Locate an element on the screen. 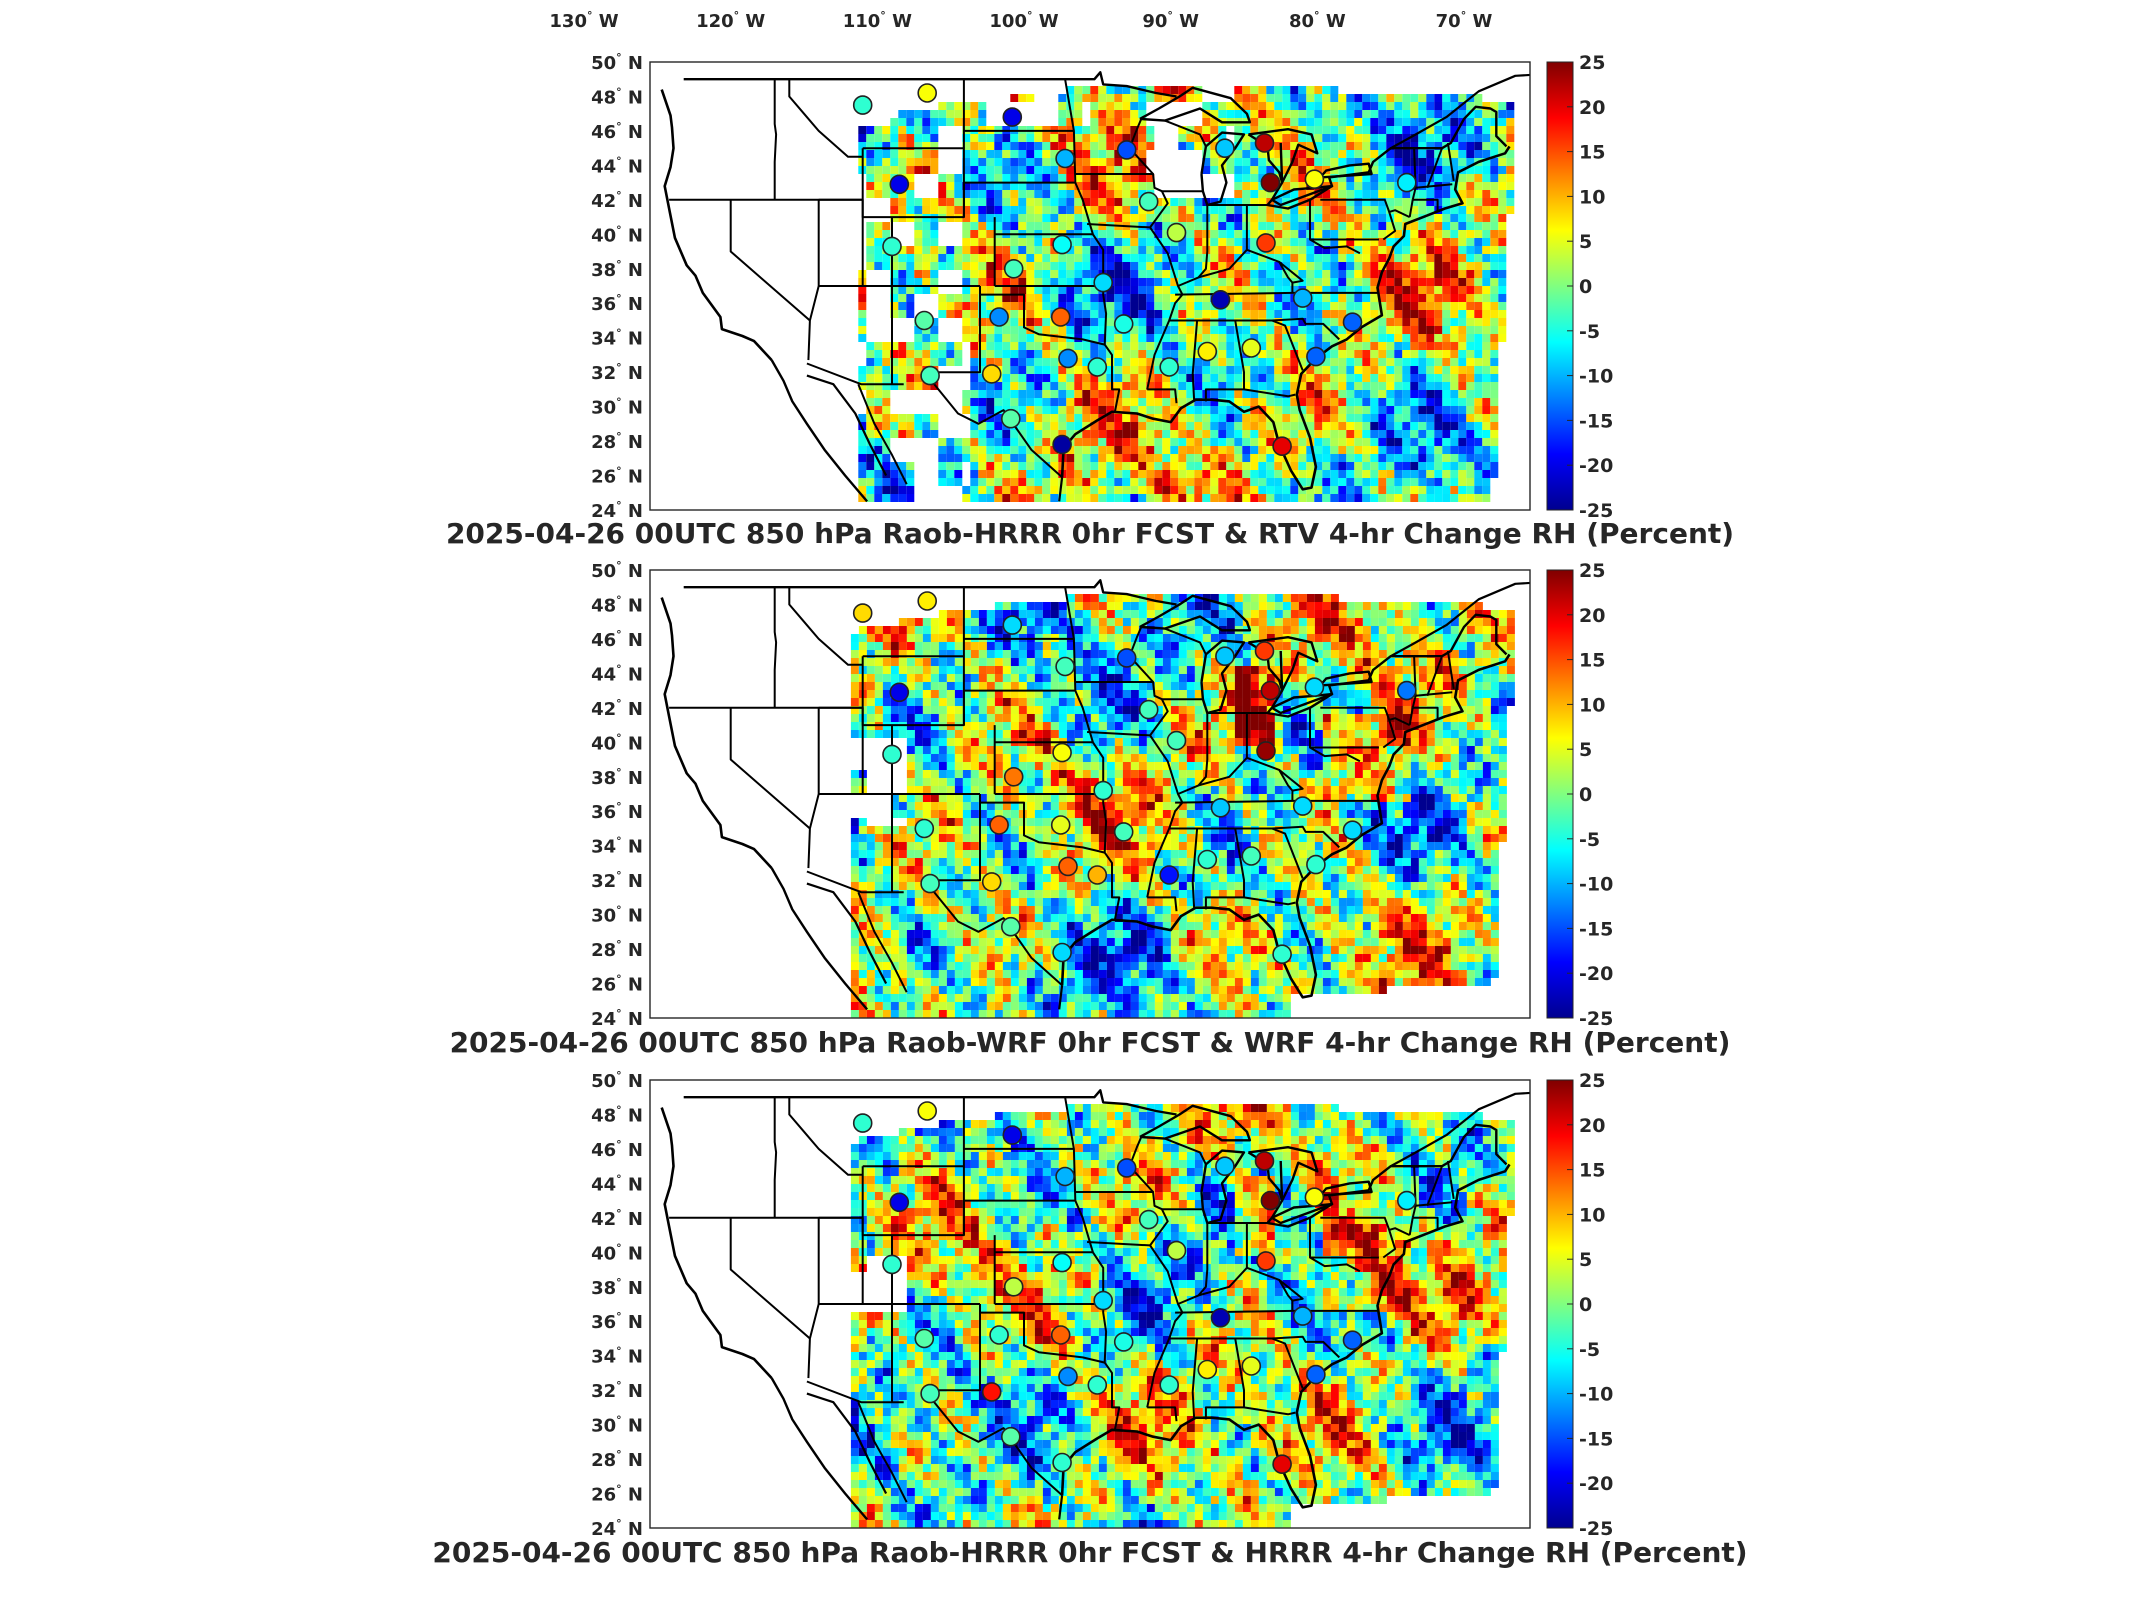  rh-change-field is located at coordinates (1182, 1316).